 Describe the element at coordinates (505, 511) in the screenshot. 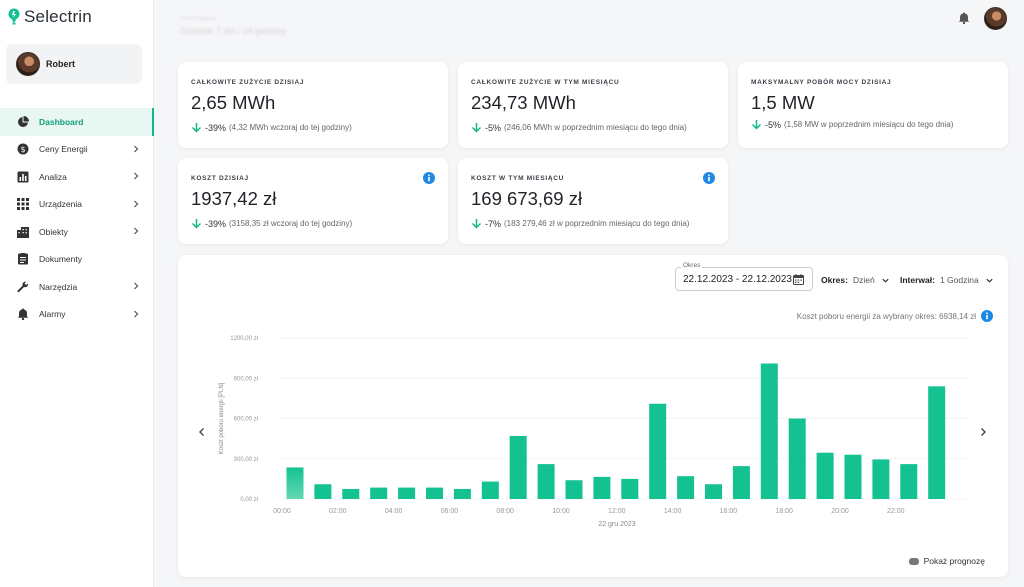

I see `x-tick-label: 08:00` at that location.